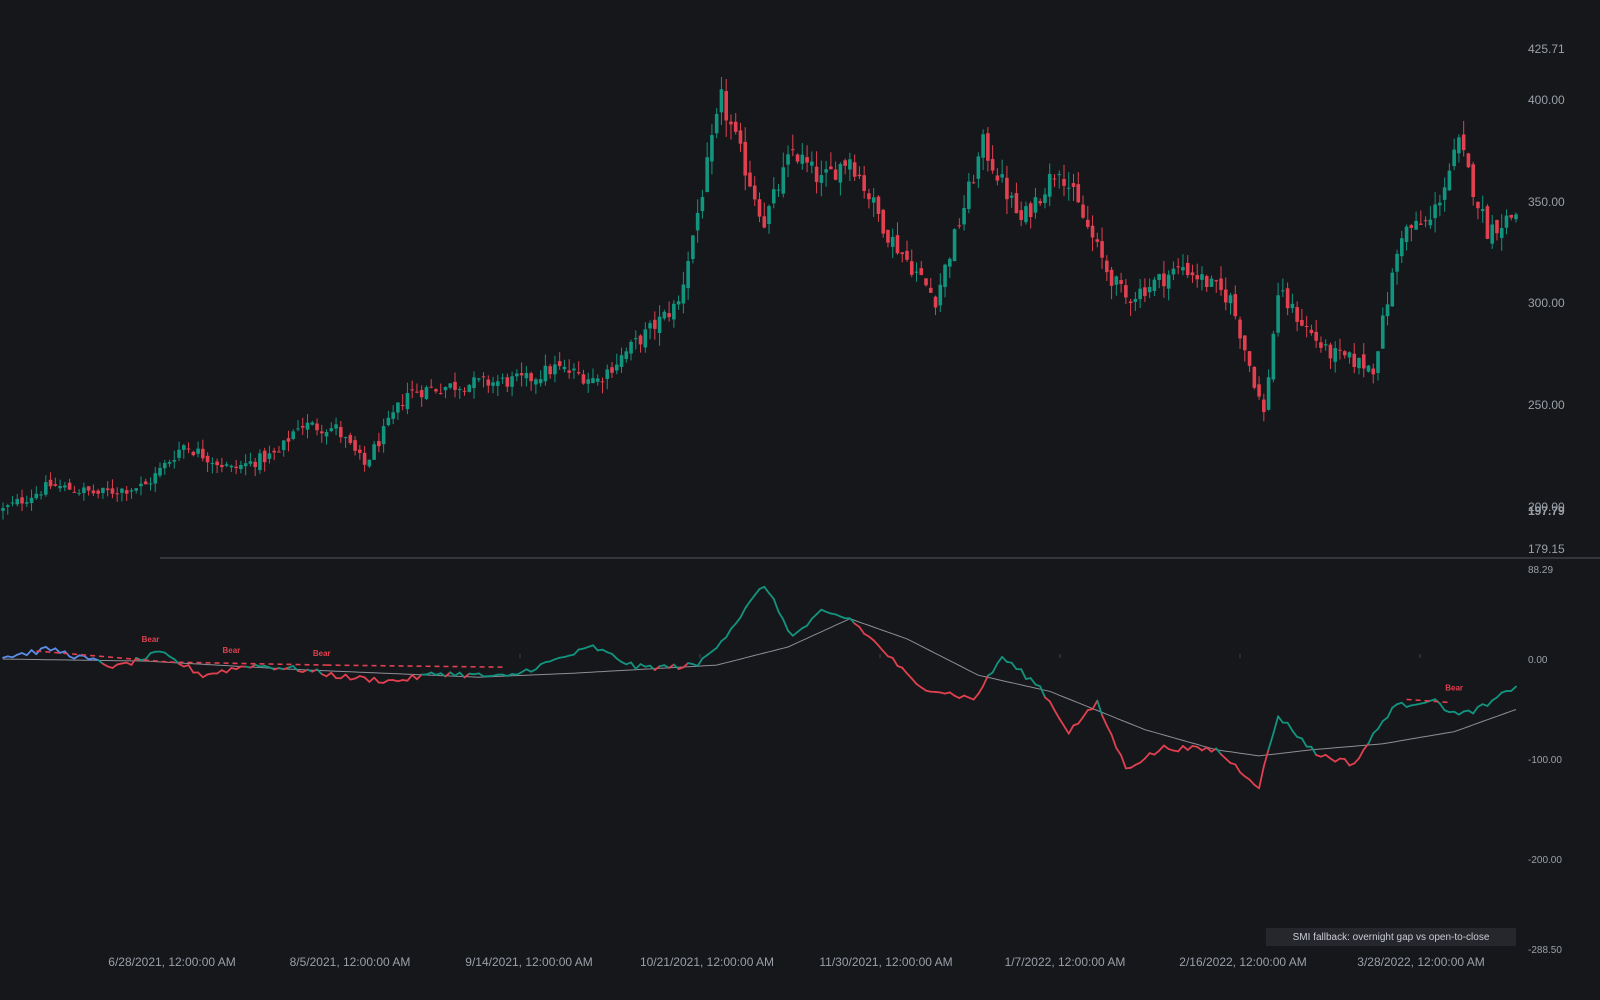  Describe the element at coordinates (350, 962) in the screenshot. I see `date-tick-label: 8/5/2021, 12:00:00 AM` at that location.